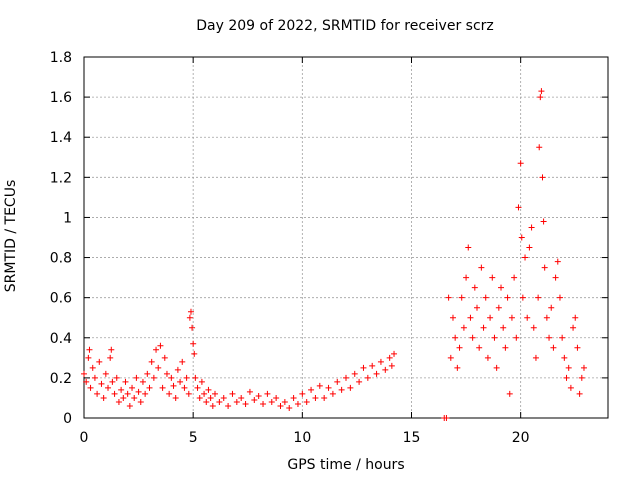  What do you see at coordinates (302, 438) in the screenshot?
I see `x-tick-label: 10` at bounding box center [302, 438].